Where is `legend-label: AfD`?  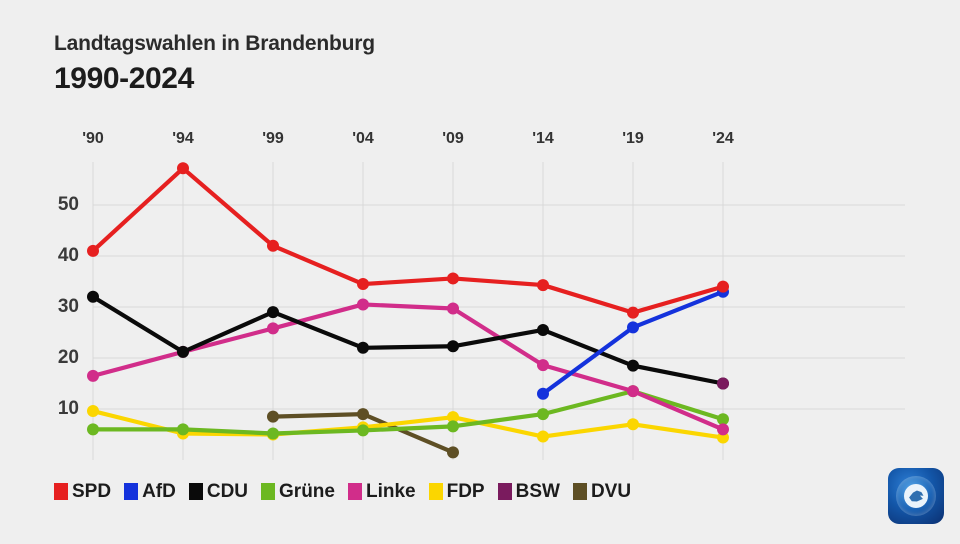
legend-label: AfD is located at coordinates (159, 491).